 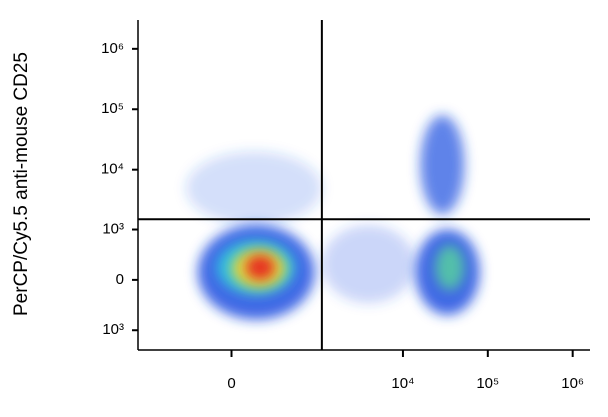 What do you see at coordinates (231, 383) in the screenshot?
I see `x-tick-label: 0` at bounding box center [231, 383].